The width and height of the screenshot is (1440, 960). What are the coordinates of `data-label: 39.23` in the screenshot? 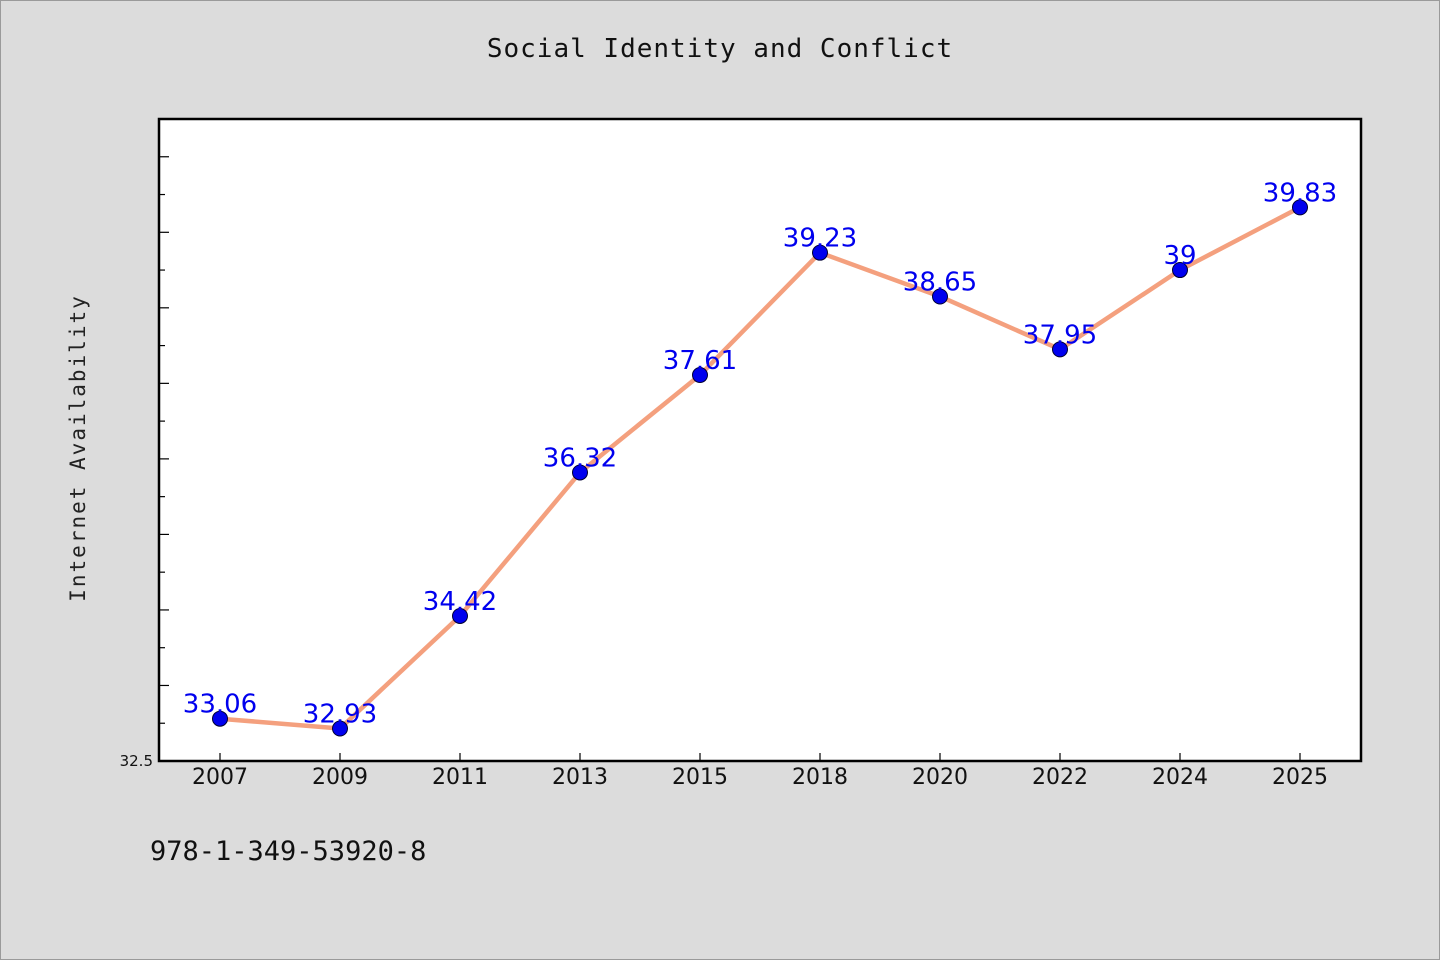 It's located at (820, 239).